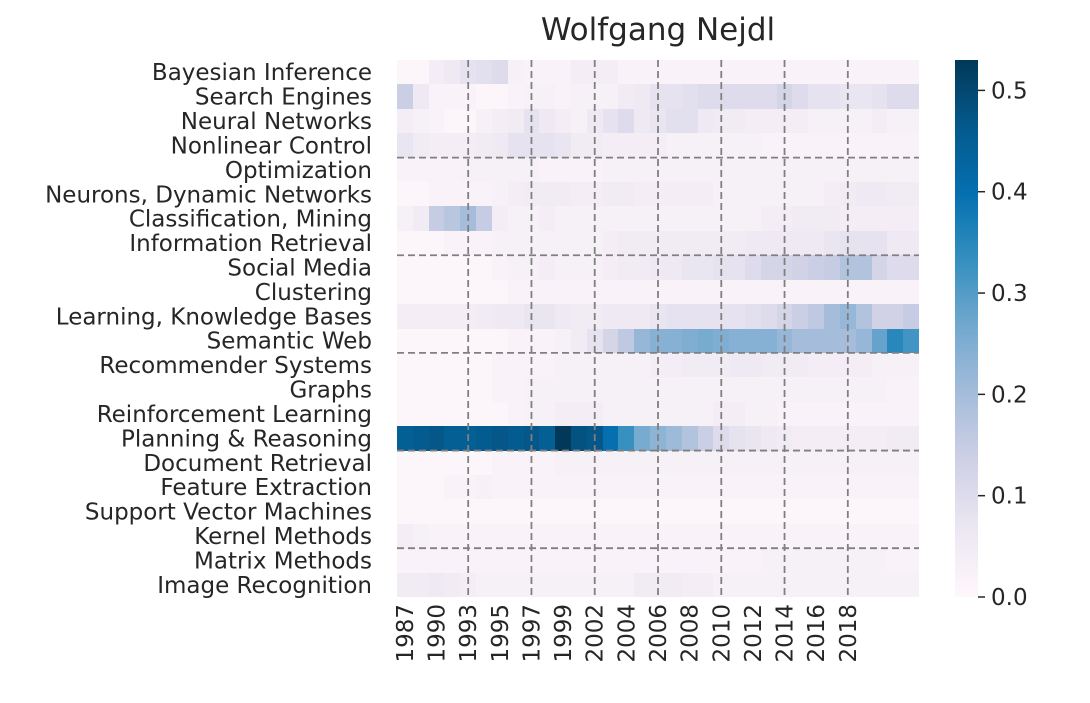 The image size is (1090, 703). I want to click on y-axis-label: Bayesian Inference, so click(262, 73).